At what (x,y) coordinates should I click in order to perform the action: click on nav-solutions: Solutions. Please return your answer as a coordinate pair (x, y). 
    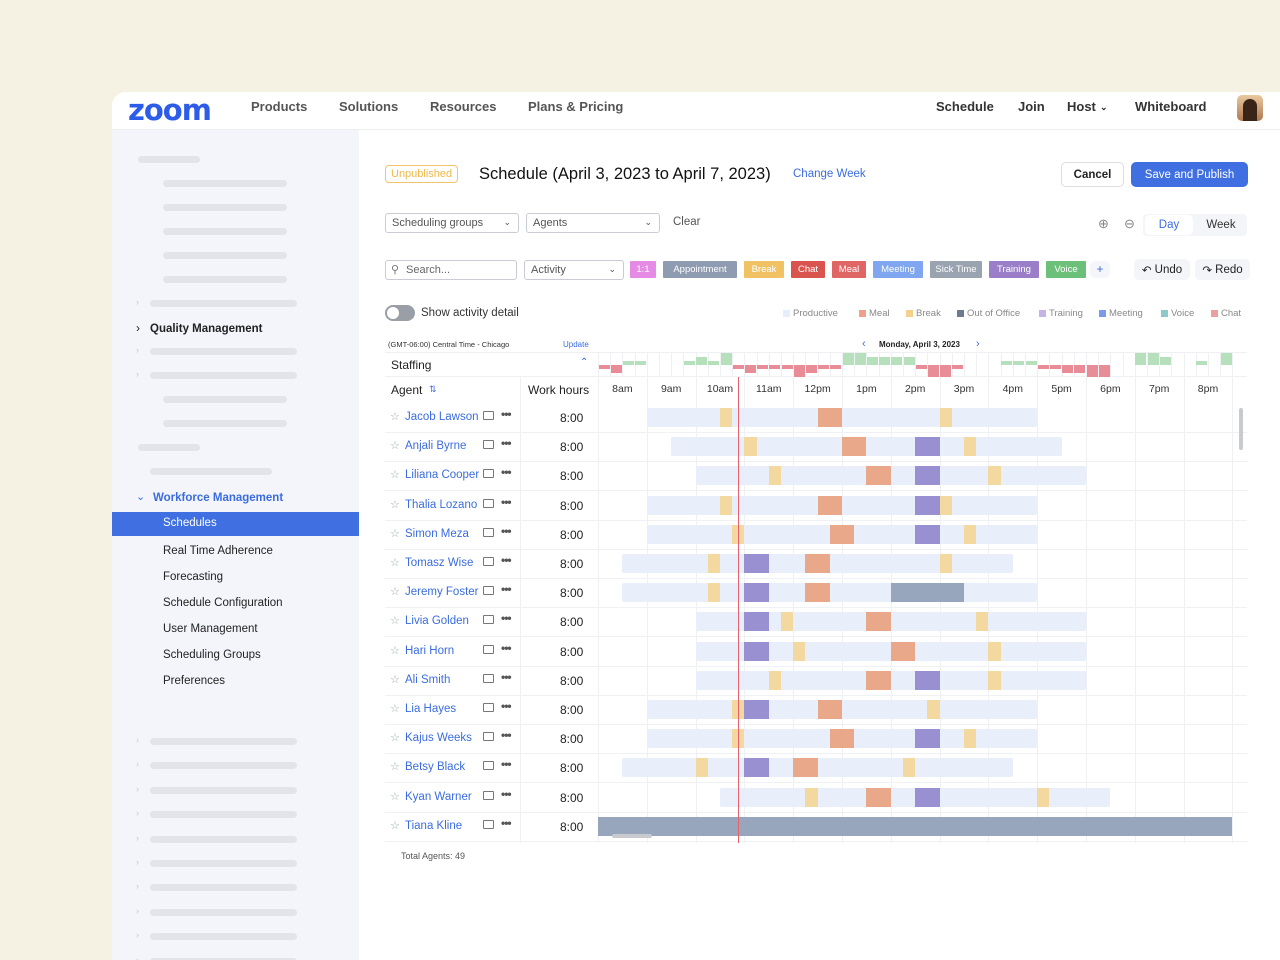
    Looking at the image, I should click on (369, 106).